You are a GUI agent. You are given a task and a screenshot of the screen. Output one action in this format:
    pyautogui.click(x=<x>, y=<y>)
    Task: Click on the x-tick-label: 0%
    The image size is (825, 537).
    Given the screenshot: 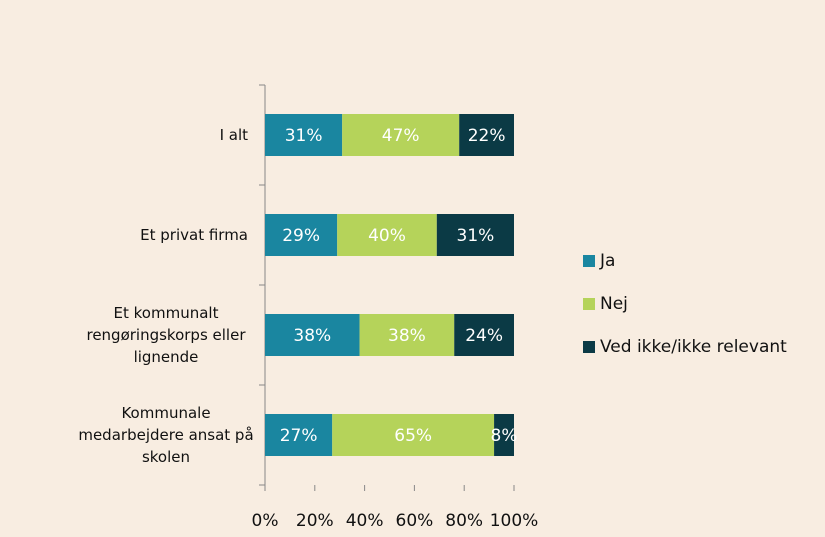 What is the action you would take?
    pyautogui.click(x=265, y=521)
    